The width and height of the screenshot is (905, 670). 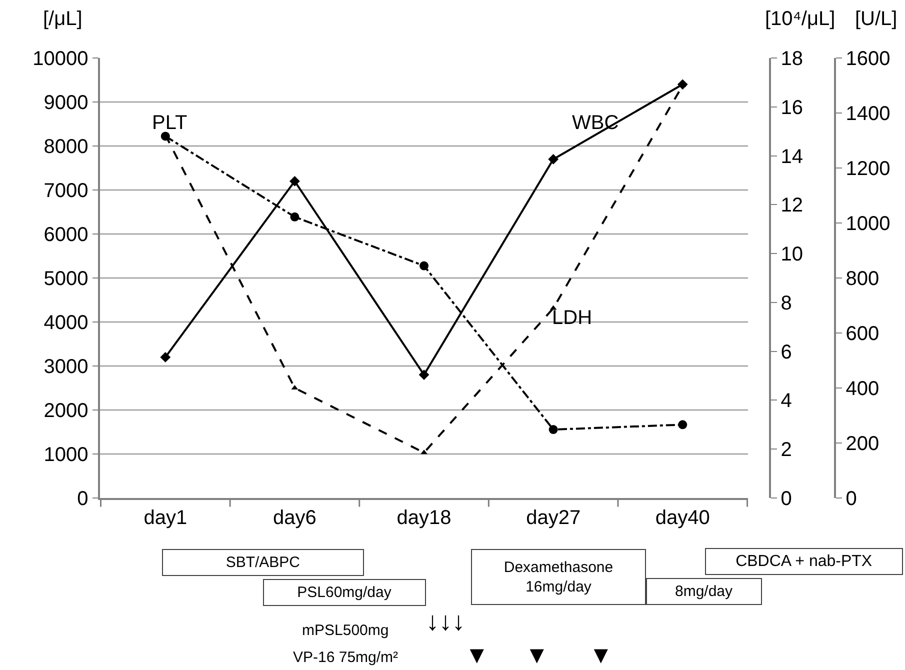 What do you see at coordinates (786, 450) in the screenshot?
I see `y2-tick-label: 2` at bounding box center [786, 450].